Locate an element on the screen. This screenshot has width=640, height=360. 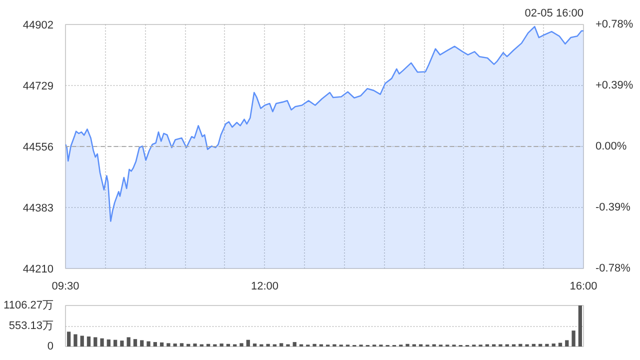
y-tick-label: 44902 is located at coordinates (38, 26).